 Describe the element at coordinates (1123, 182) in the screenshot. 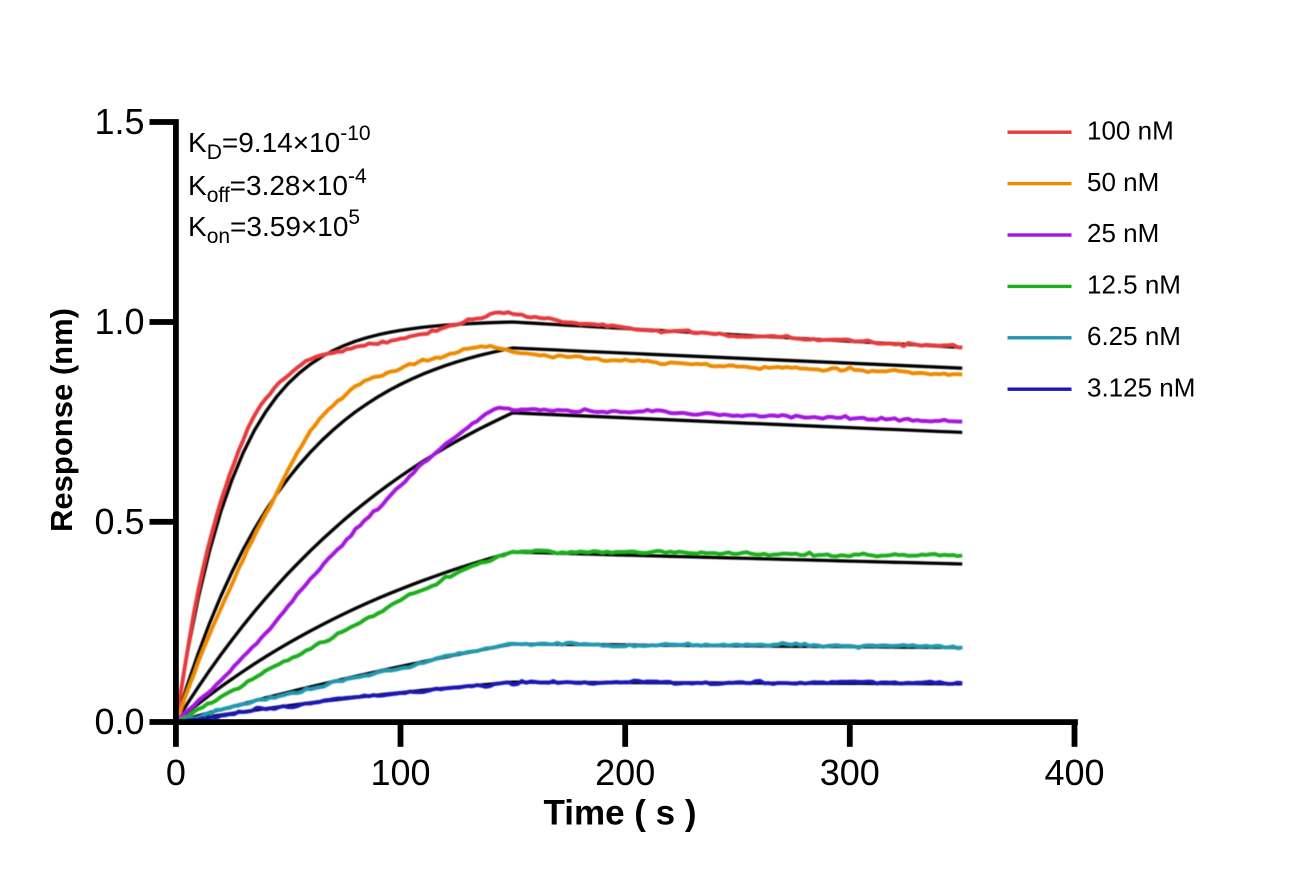

I see `svg-text: 50 nM` at that location.